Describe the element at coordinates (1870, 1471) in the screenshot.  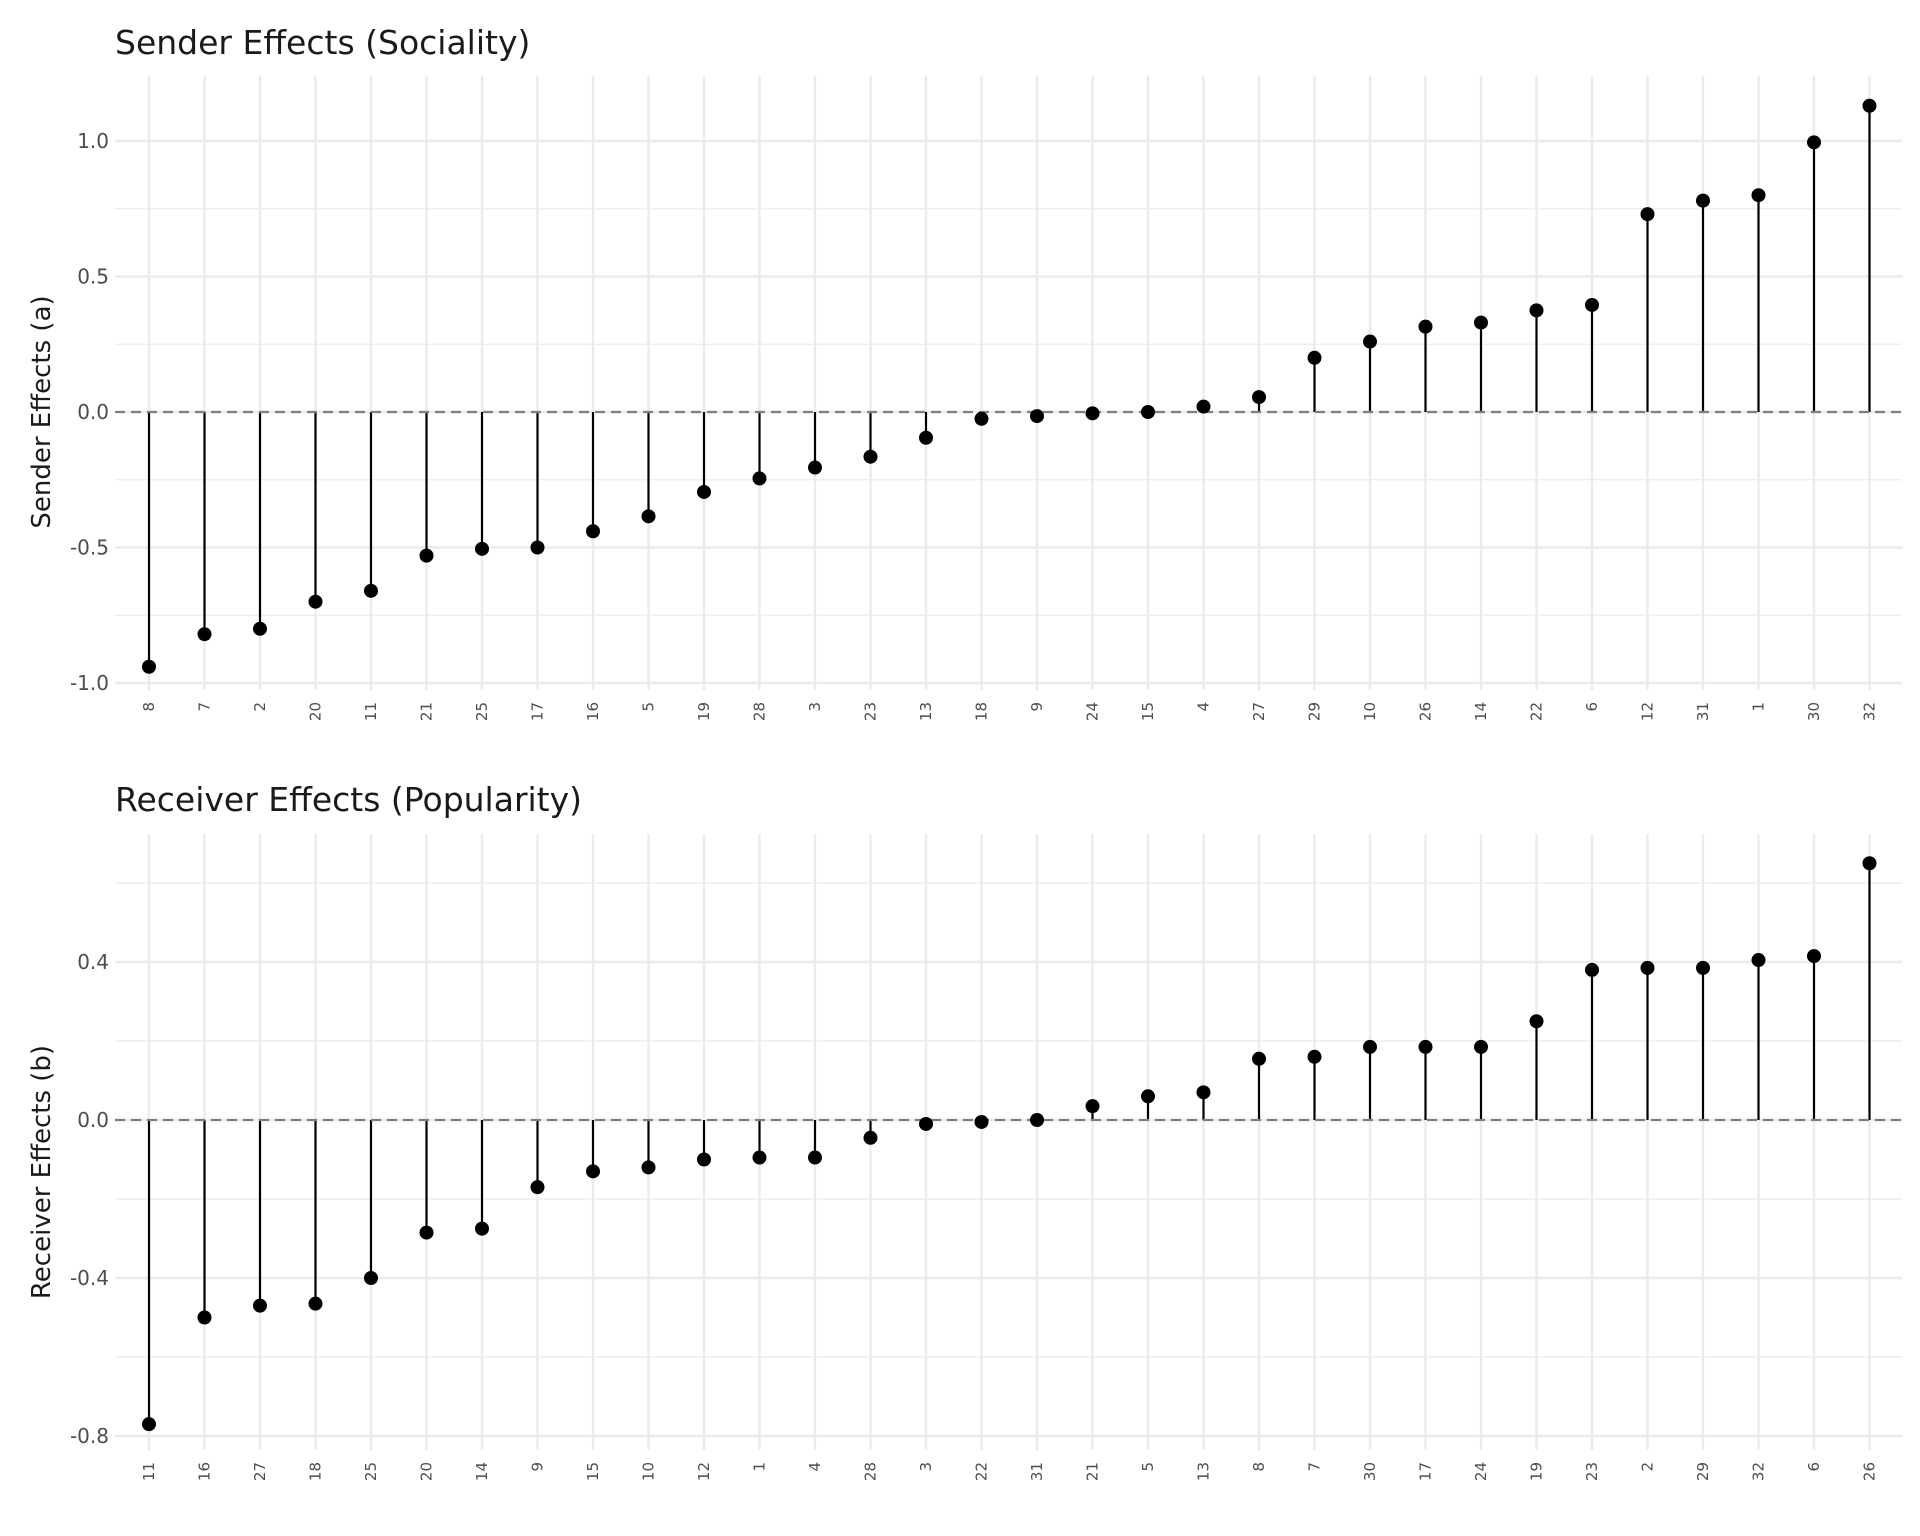
I see `receiver-x-tick-label: 26` at that location.